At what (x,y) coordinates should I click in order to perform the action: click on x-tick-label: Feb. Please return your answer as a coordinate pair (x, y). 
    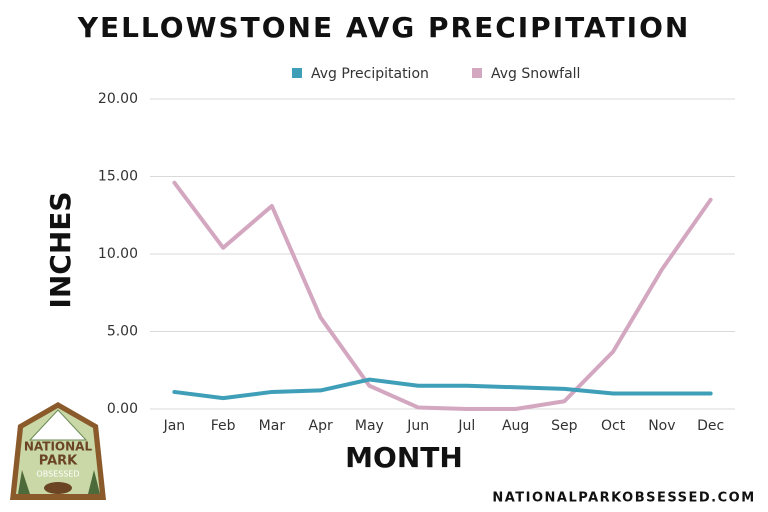
    Looking at the image, I should click on (223, 426).